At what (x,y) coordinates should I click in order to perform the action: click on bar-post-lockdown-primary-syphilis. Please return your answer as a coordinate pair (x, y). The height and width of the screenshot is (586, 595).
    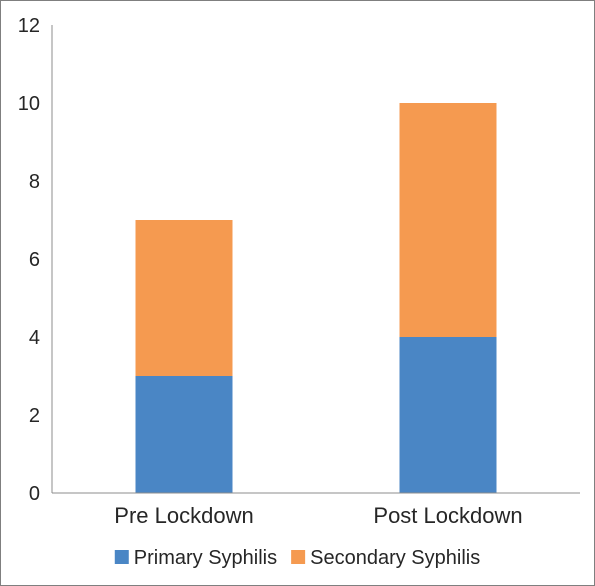
    Looking at the image, I should click on (448, 415).